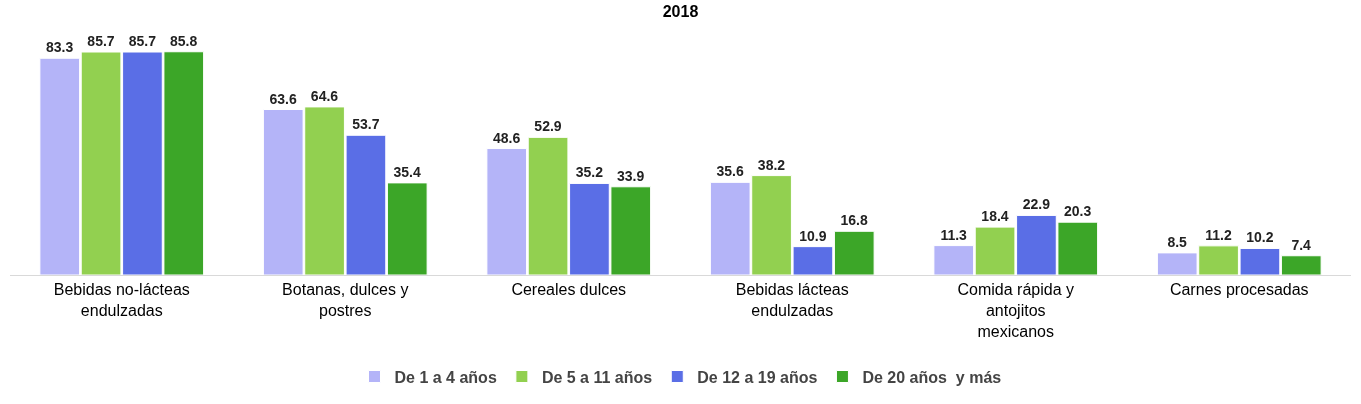 This screenshot has width=1361, height=404. What do you see at coordinates (548, 126) in the screenshot?
I see `data-label: 52.9` at bounding box center [548, 126].